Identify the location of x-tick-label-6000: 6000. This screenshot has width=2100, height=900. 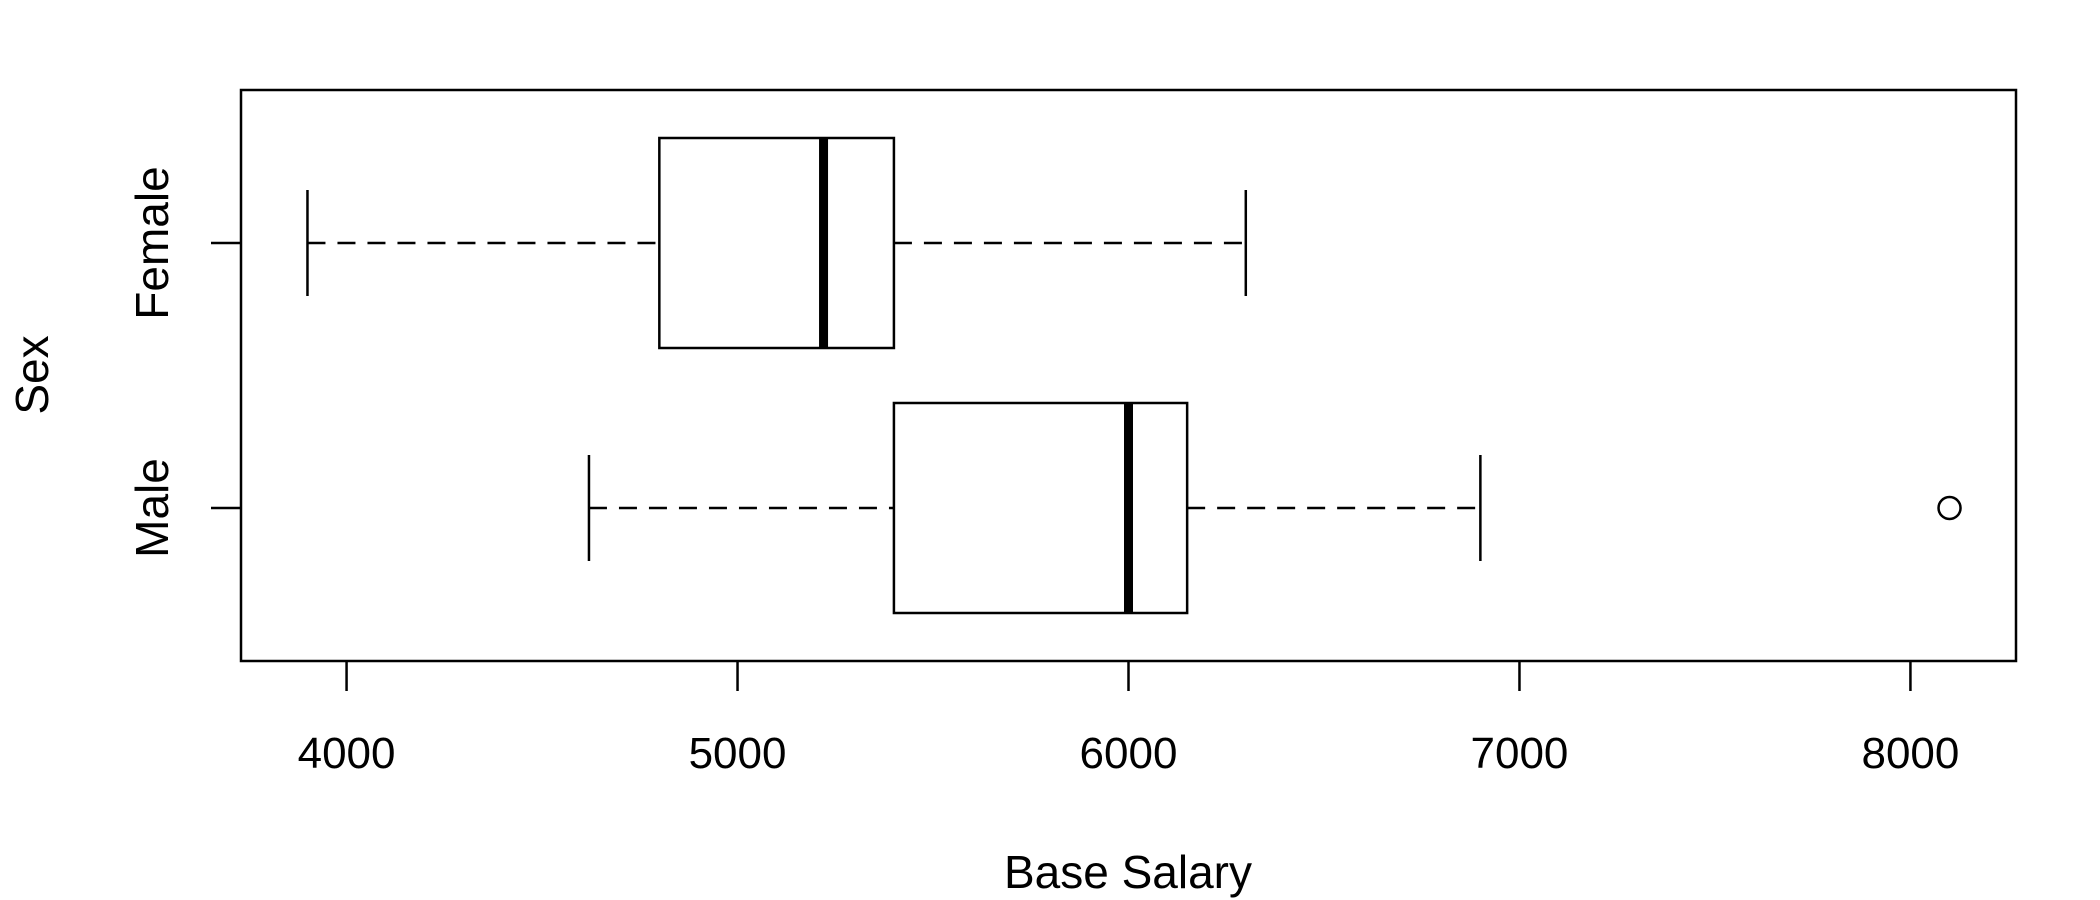
(1129, 753).